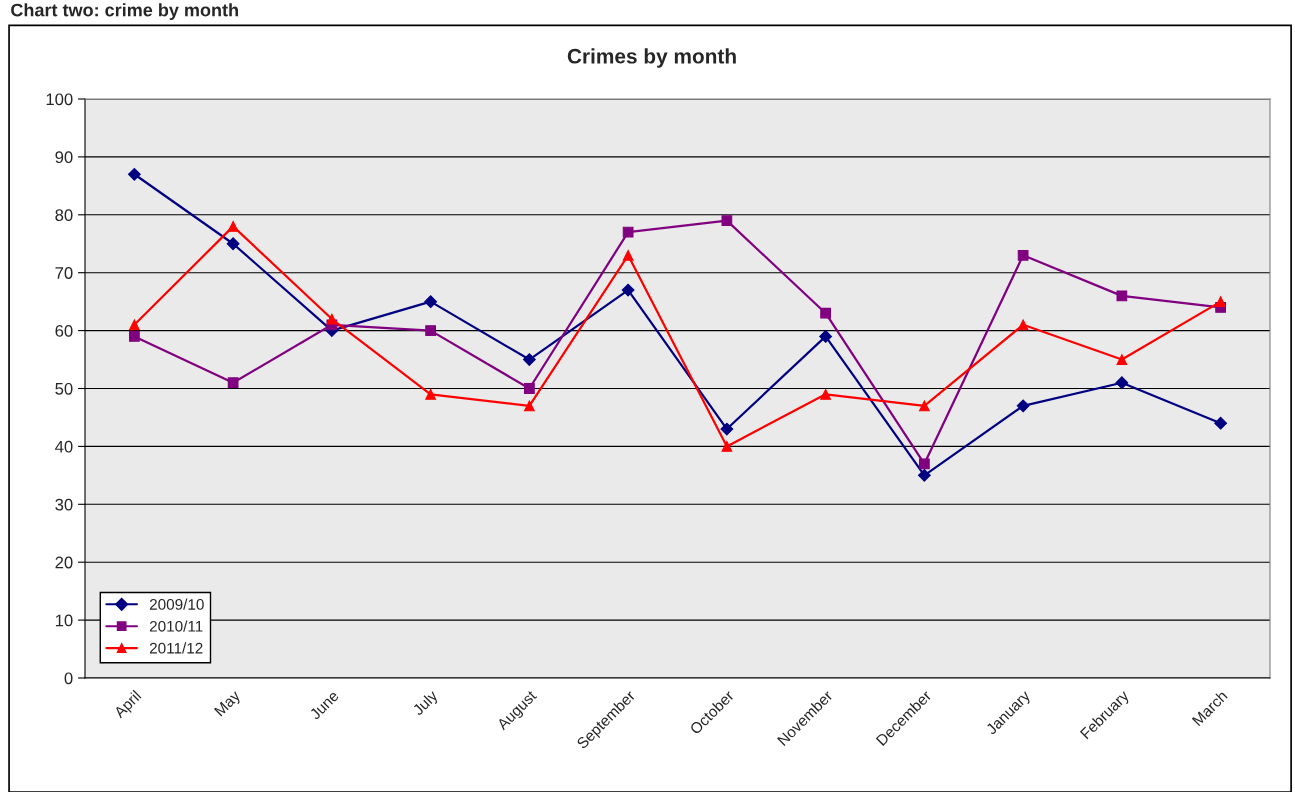 The height and width of the screenshot is (792, 1295). I want to click on y-tick-label: 20, so click(64, 562).